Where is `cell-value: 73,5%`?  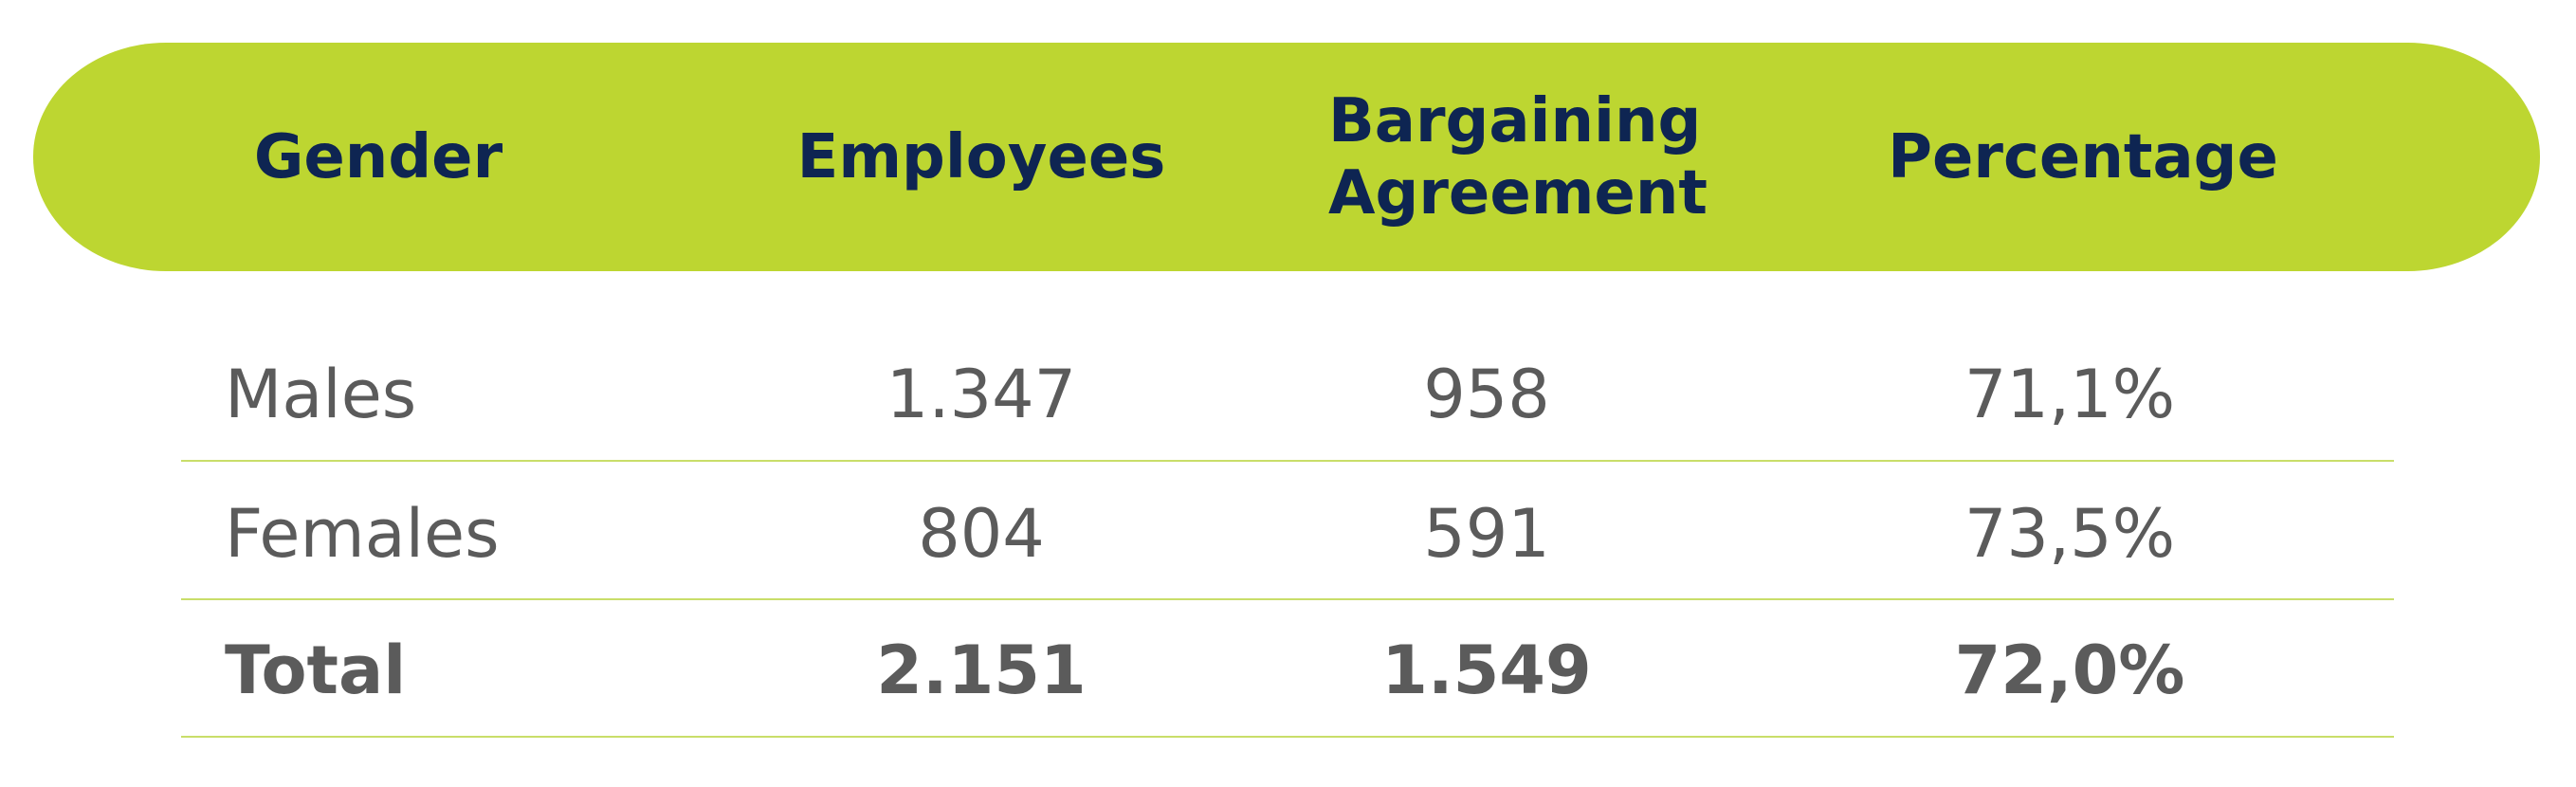 cell-value: 73,5% is located at coordinates (2070, 534).